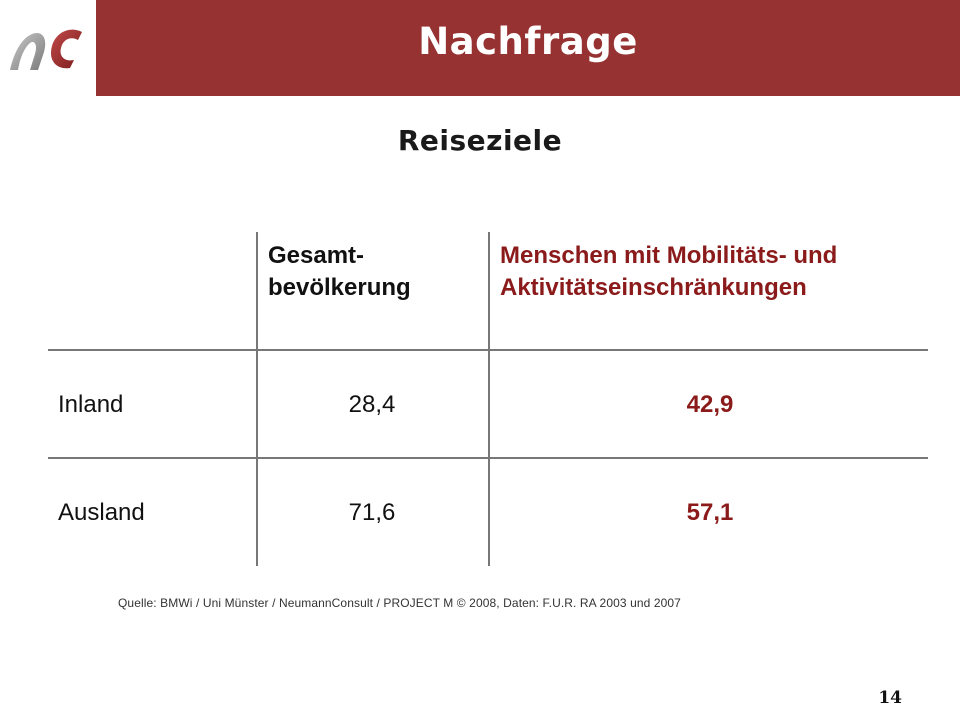 The height and width of the screenshot is (720, 960). I want to click on header-bar: Nachfrage, so click(480, 48).